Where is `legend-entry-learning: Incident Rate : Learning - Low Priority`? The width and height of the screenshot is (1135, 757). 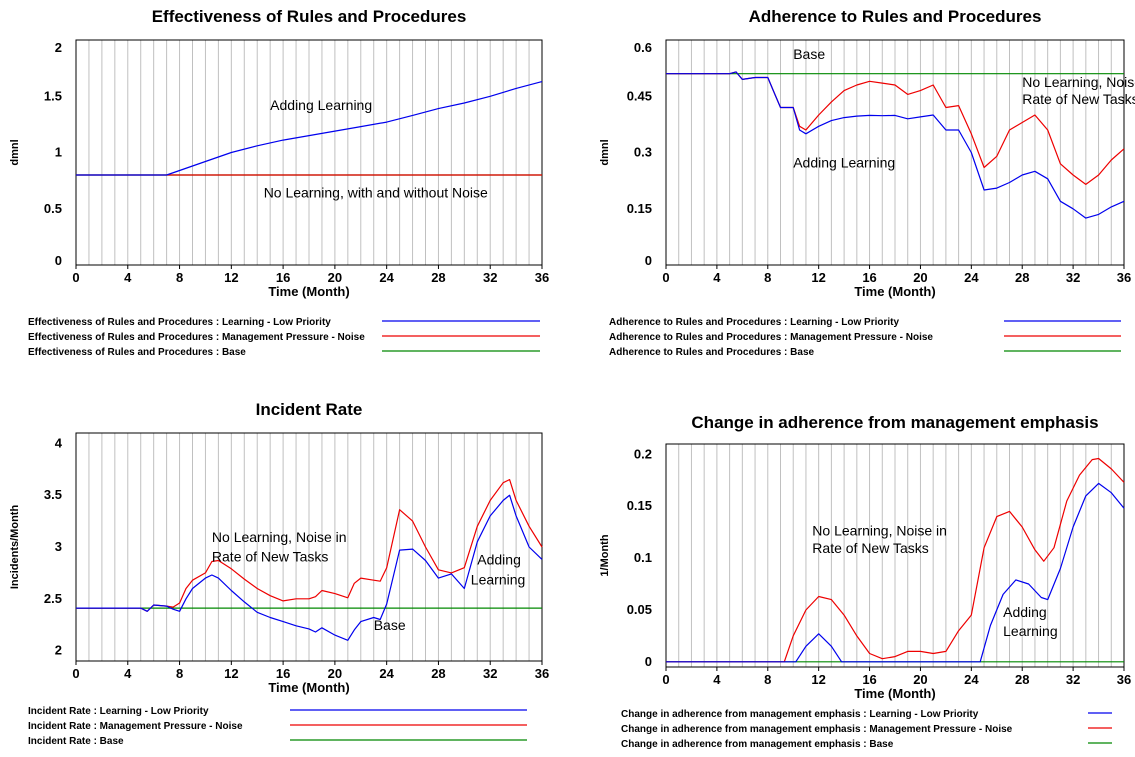
legend-entry-learning: Incident Rate : Learning - Low Priority is located at coordinates (118, 711).